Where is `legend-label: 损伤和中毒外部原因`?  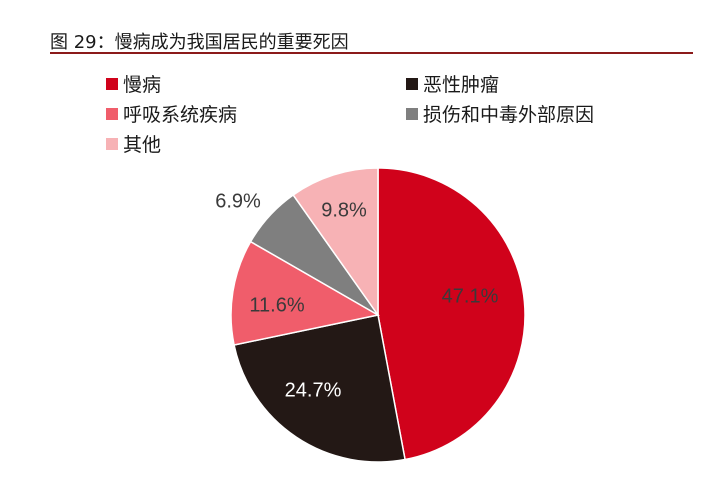
legend-label: 损伤和中毒外部原因 is located at coordinates (509, 115).